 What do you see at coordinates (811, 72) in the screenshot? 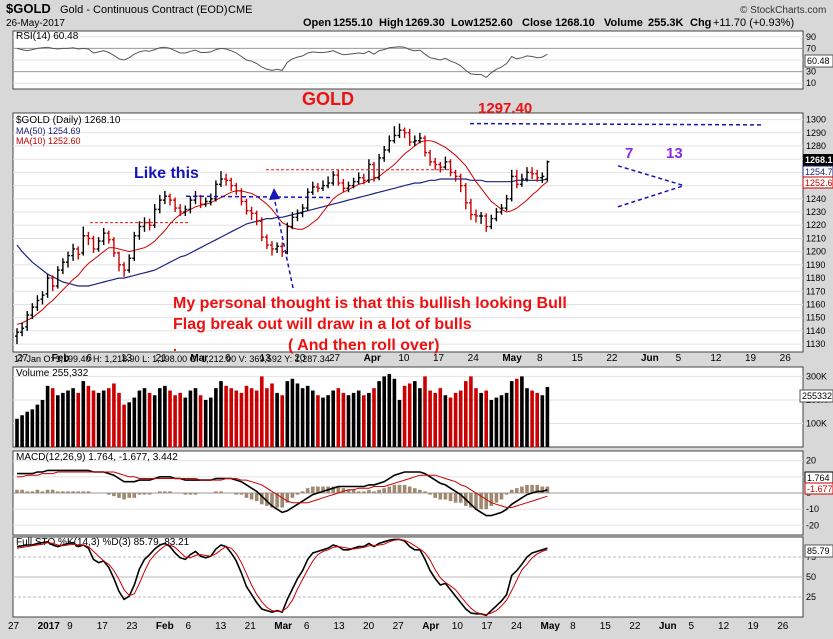
I see `rsi-tick-label: 30` at bounding box center [811, 72].